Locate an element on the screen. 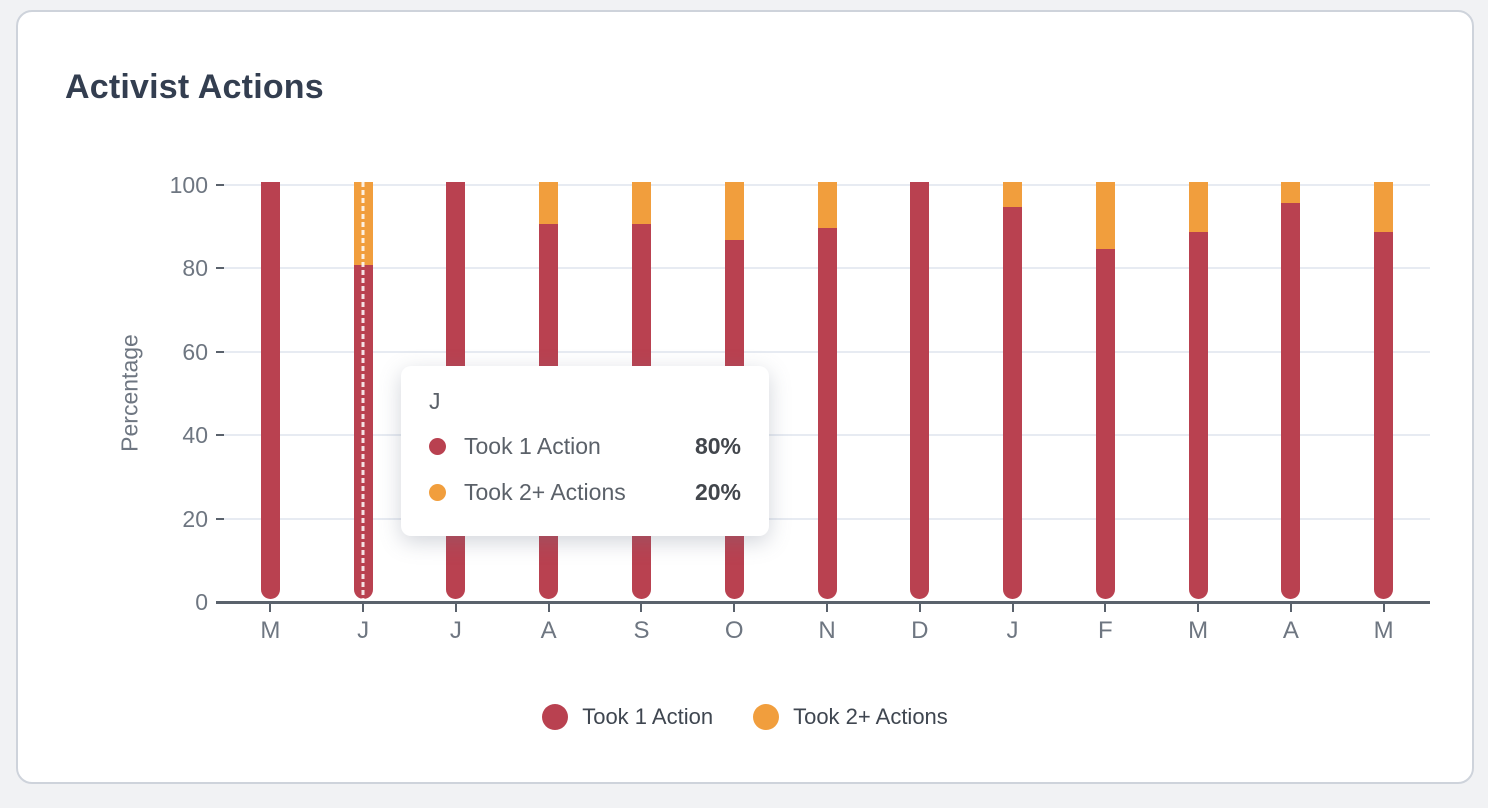  x-tick-label-7-d: D is located at coordinates (920, 630).